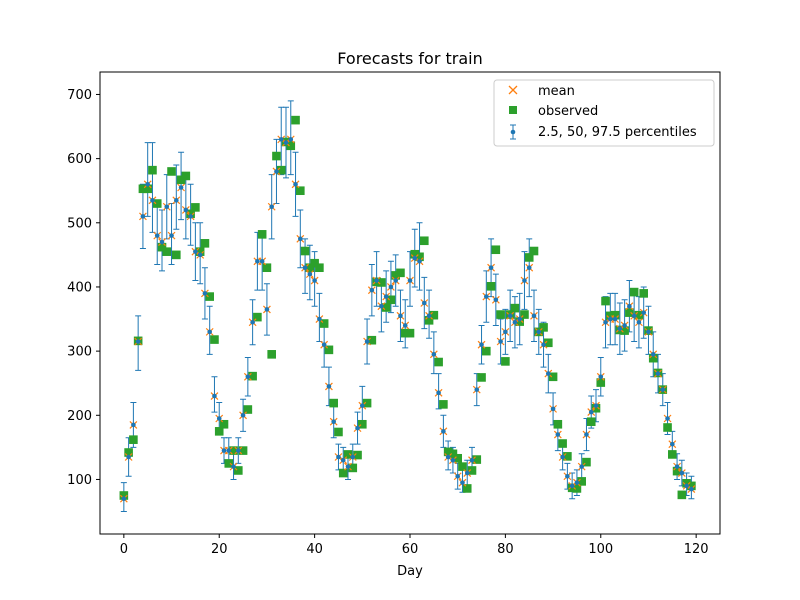 The height and width of the screenshot is (600, 800). Describe the element at coordinates (410, 571) in the screenshot. I see `x-axis-label: Day` at that location.